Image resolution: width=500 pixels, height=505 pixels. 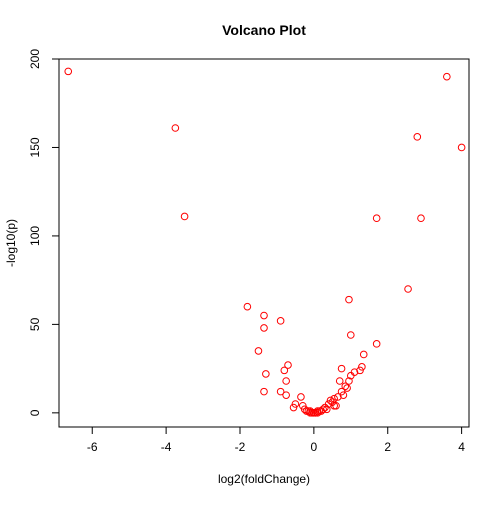 I want to click on x-tick-label: -2, so click(x=240, y=447).